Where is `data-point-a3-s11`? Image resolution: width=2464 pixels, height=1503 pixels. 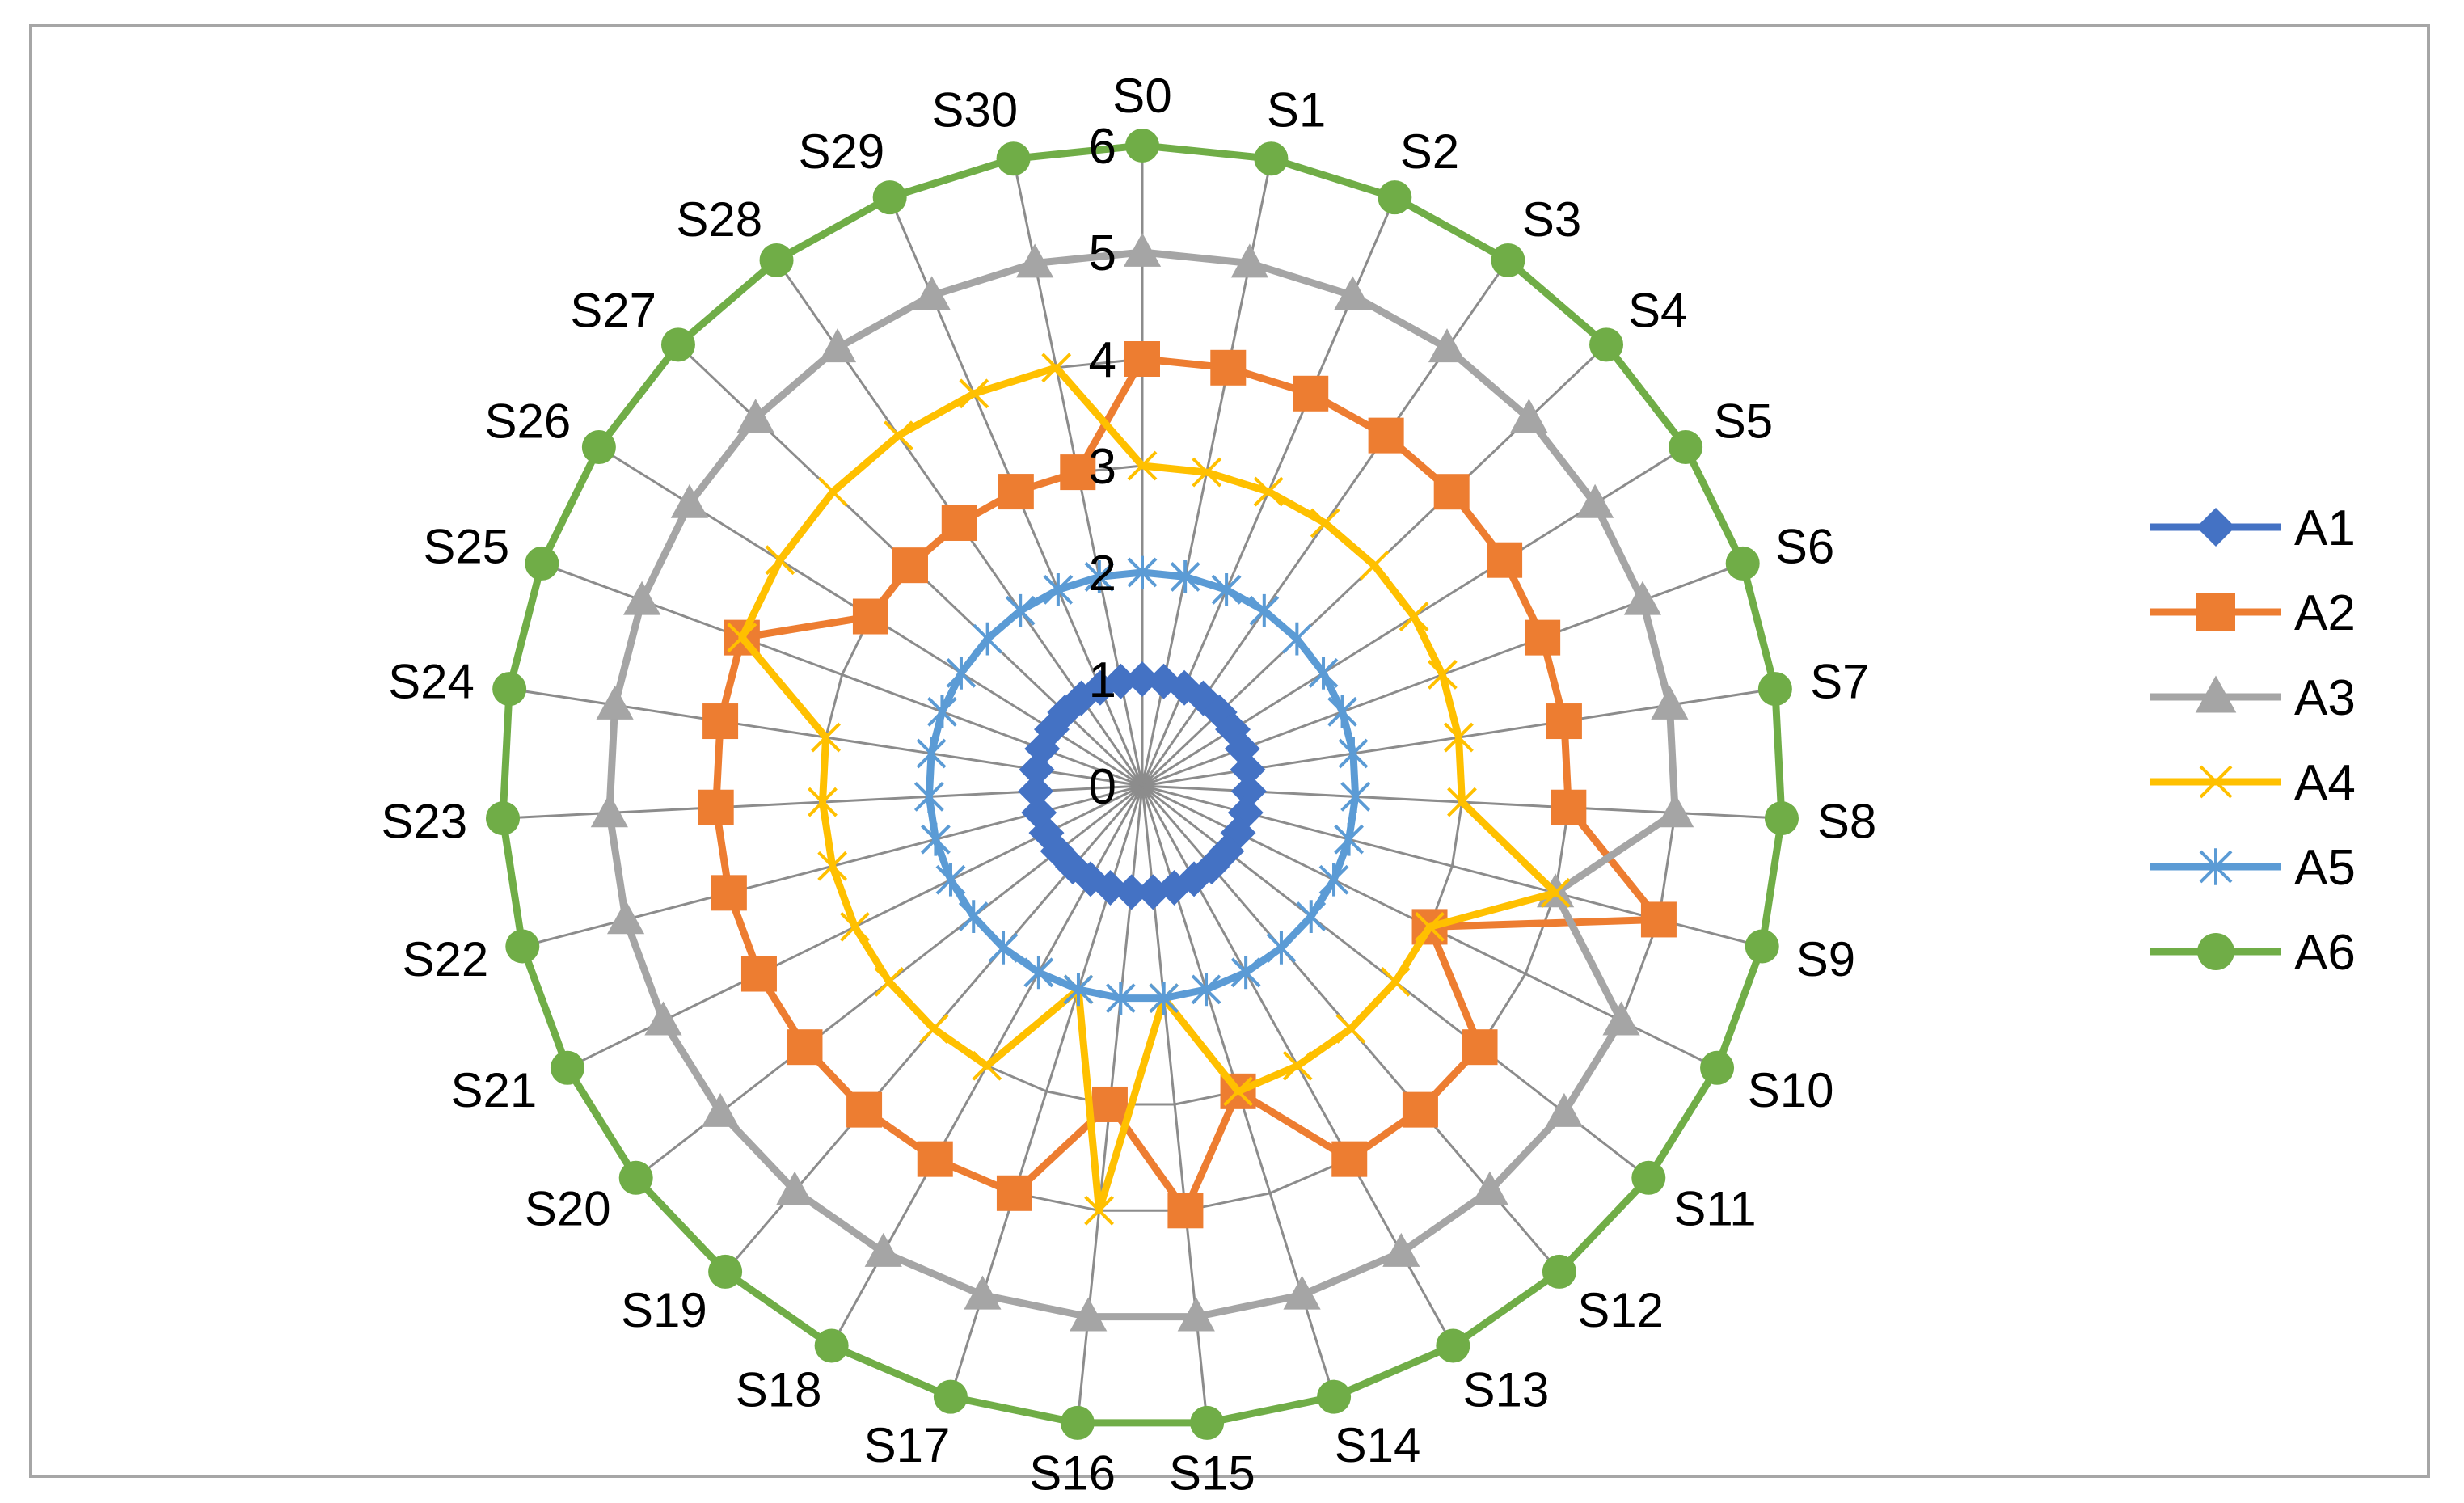 data-point-a3-s11 is located at coordinates (1565, 1109).